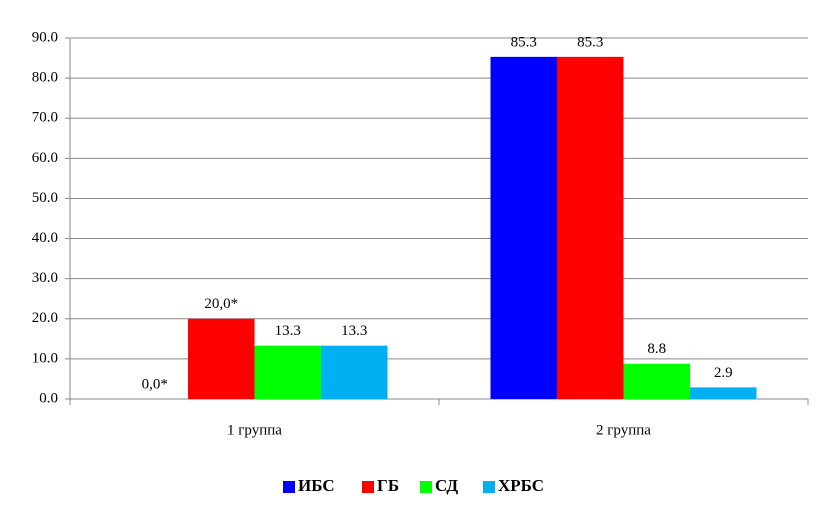  I want to click on y-tick-label: 80.0, so click(45, 78).